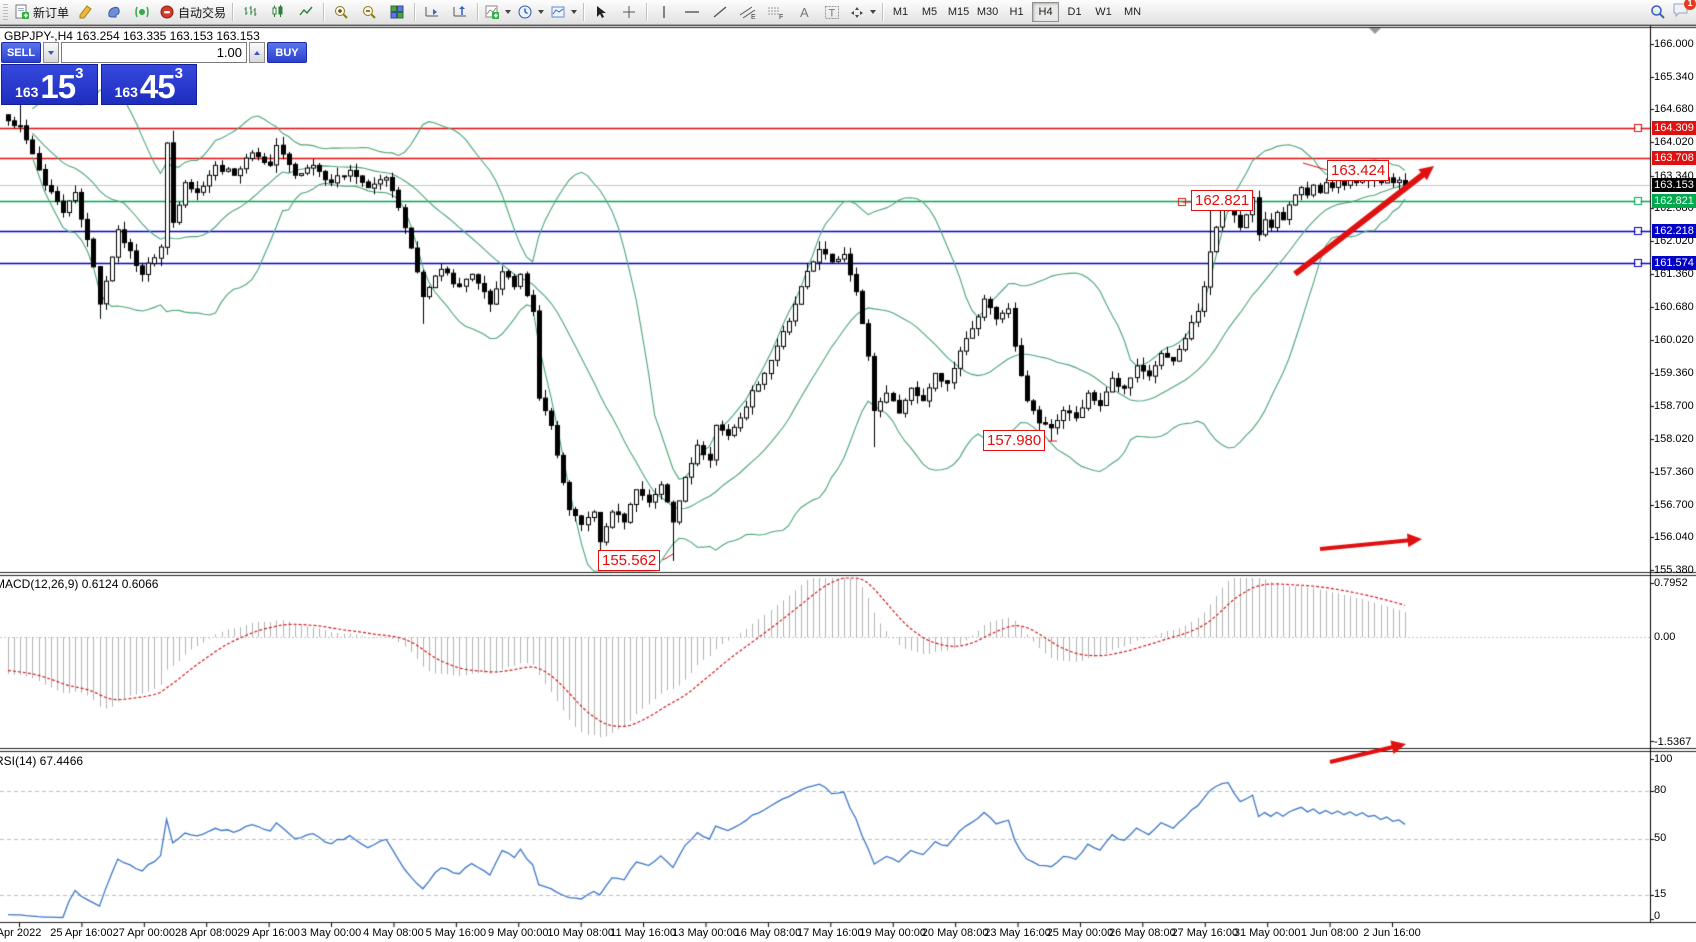  What do you see at coordinates (22, 11) in the screenshot?
I see `new-order-icon` at bounding box center [22, 11].